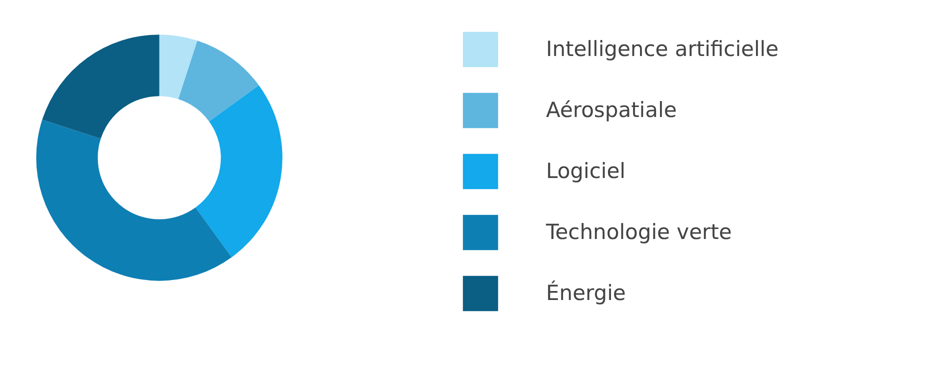 The width and height of the screenshot is (927, 366). What do you see at coordinates (662, 49) in the screenshot?
I see `legend-label: Intelligence artificielle` at bounding box center [662, 49].